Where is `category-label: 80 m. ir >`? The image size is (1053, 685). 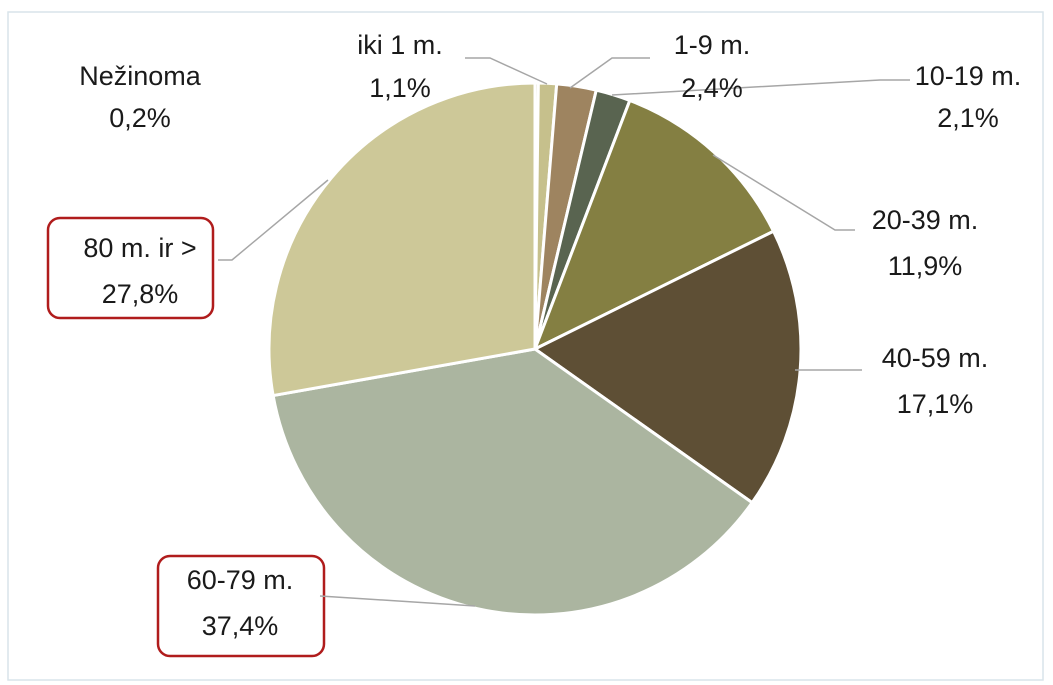 category-label: 80 m. ir > is located at coordinates (139, 248).